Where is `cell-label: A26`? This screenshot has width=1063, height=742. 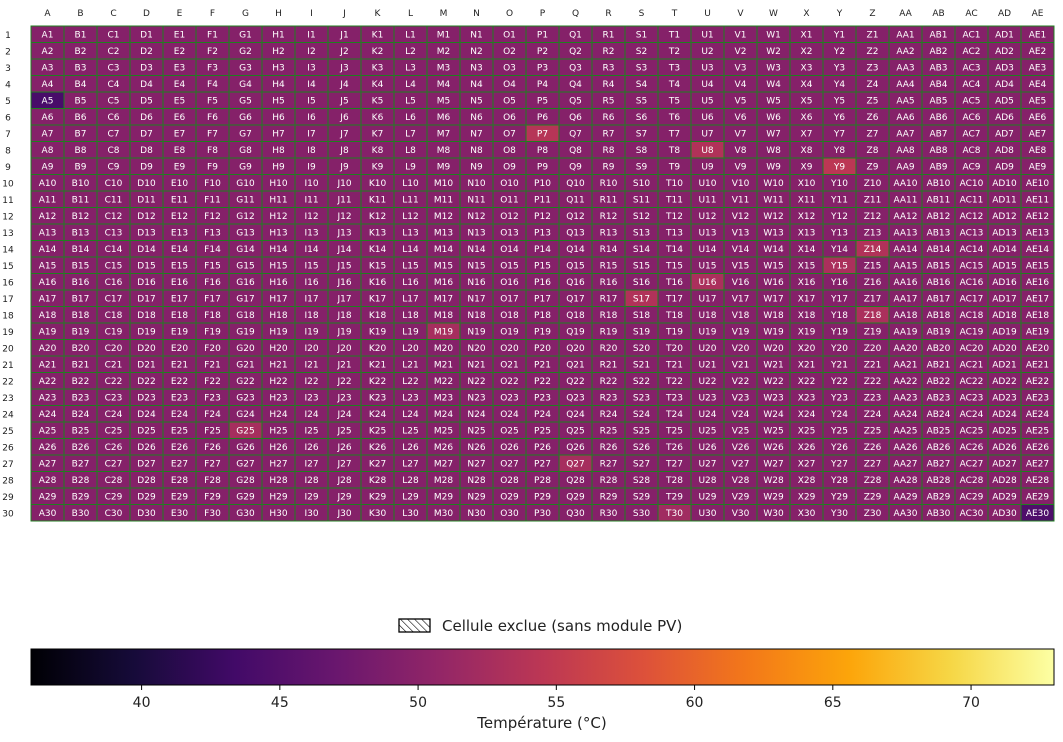 cell-label: A26 is located at coordinates (48, 448).